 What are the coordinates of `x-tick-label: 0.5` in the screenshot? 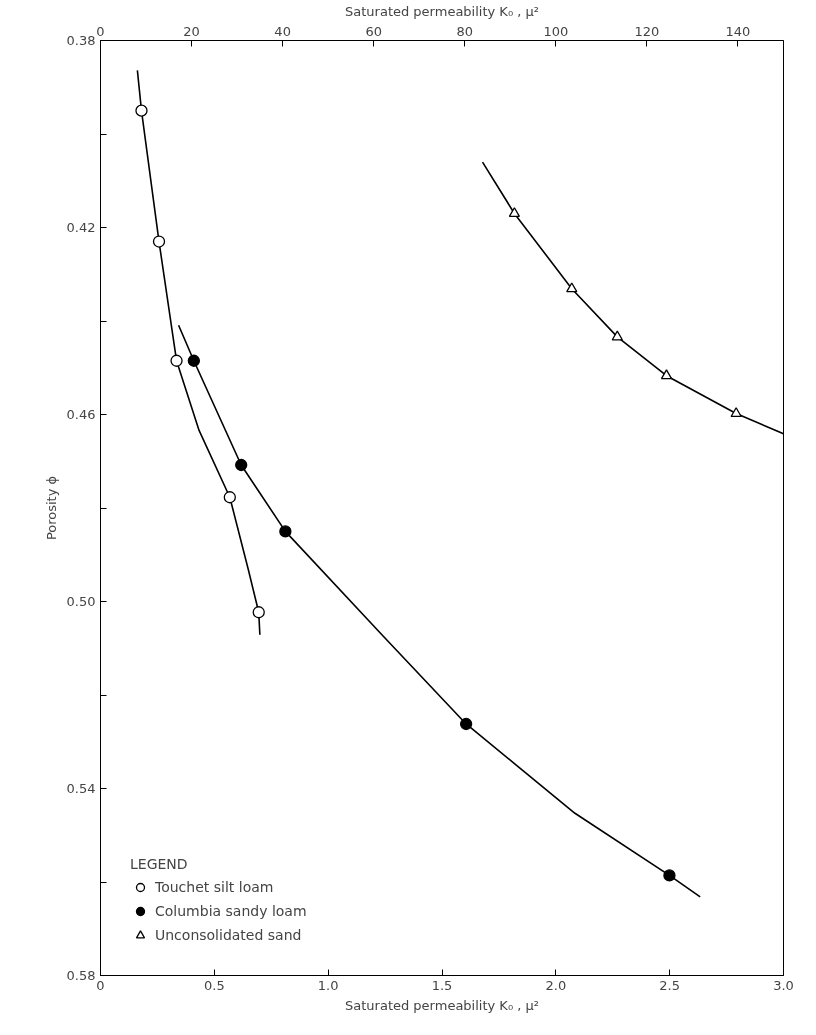 It's located at (214, 985).